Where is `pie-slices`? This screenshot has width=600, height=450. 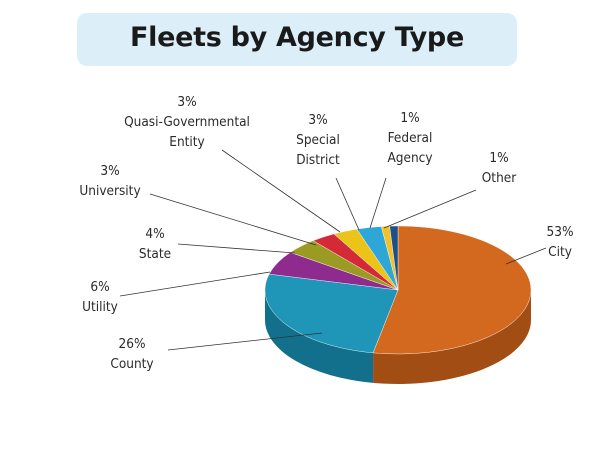 pie-slices is located at coordinates (398, 290).